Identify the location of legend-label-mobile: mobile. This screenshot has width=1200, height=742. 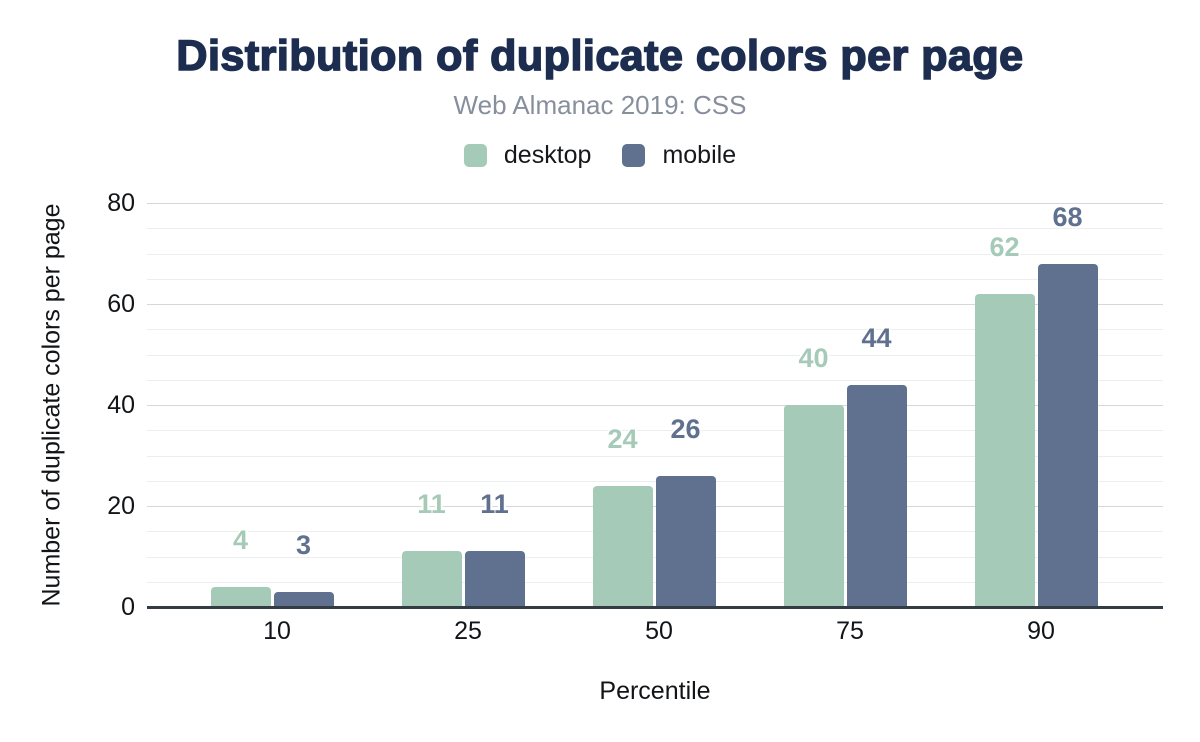
(699, 155).